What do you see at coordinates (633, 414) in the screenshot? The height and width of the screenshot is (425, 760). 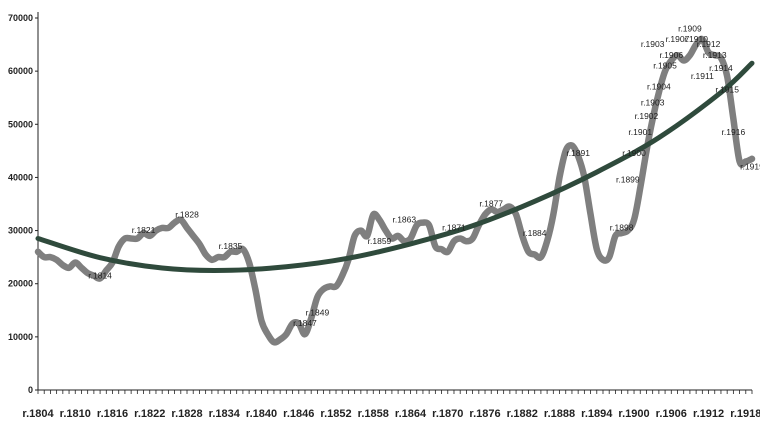 I see `x-tick-label: r.1900` at bounding box center [633, 414].